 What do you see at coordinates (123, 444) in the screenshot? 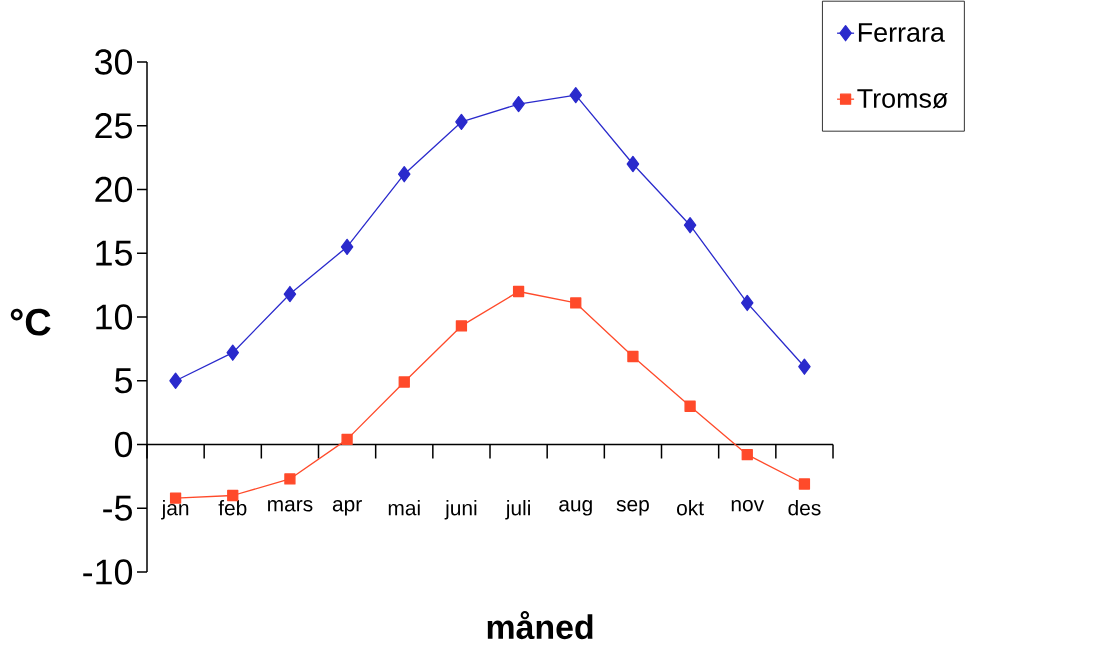
I see `y-tick-label: 0` at bounding box center [123, 444].